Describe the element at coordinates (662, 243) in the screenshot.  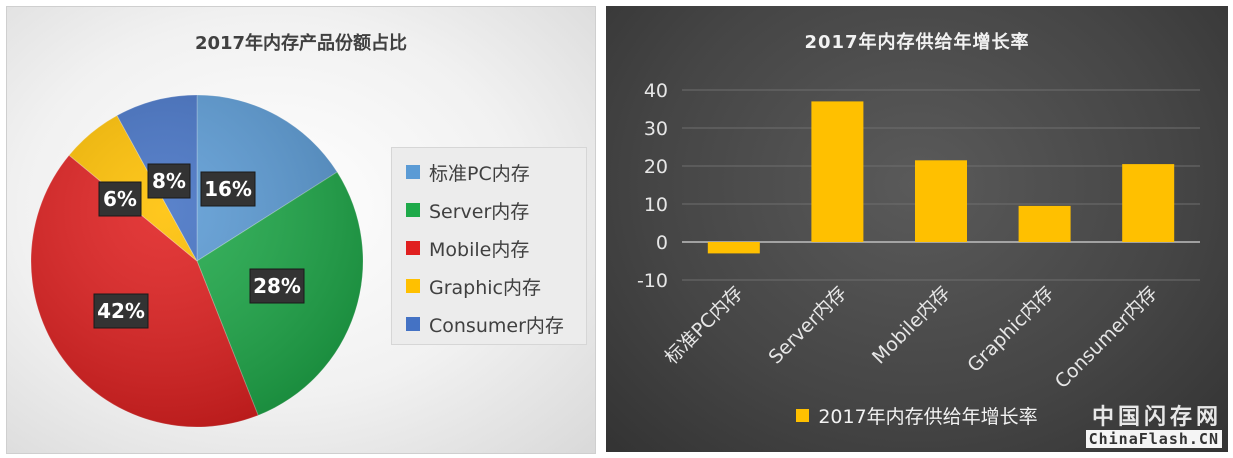
I see `y-tick-label: 0` at that location.